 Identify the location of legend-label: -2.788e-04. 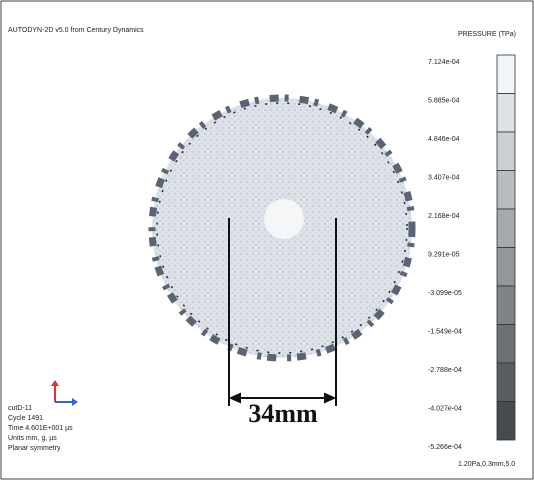
(445, 370).